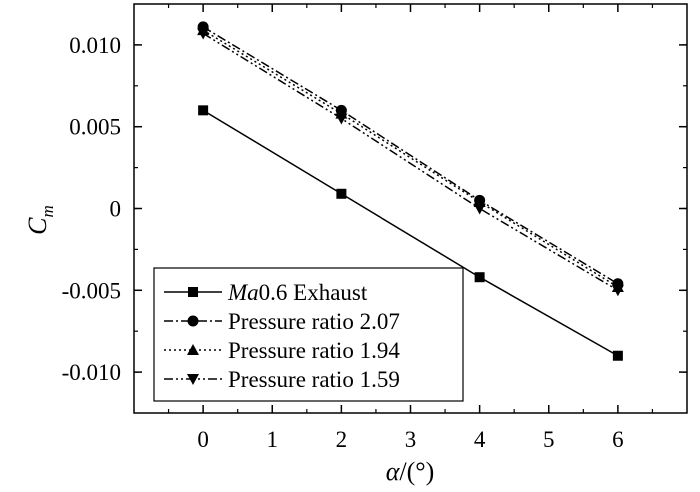 This screenshot has height=492, width=700. Describe the element at coordinates (243, 292) in the screenshot. I see `legend-label-italic: Ma` at that location.